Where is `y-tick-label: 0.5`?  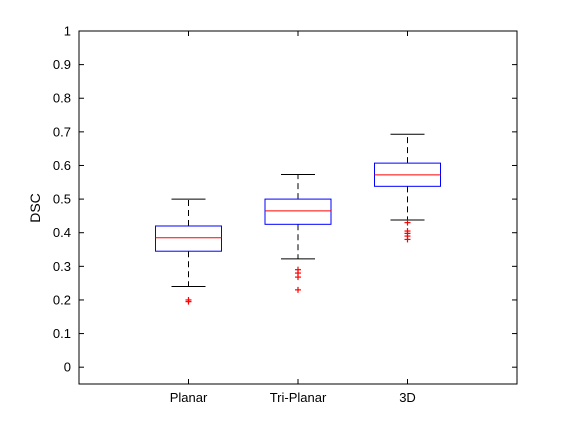 y-tick-label: 0.5 is located at coordinates (62, 199).